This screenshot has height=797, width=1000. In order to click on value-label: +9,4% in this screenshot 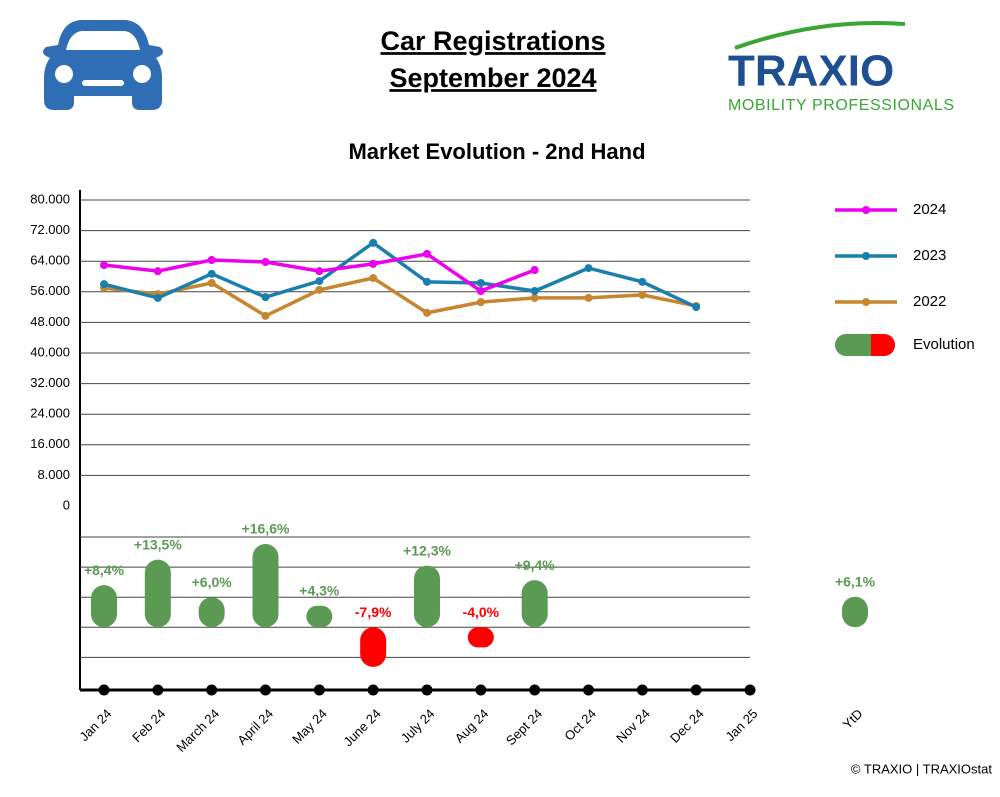, I will do `click(535, 565)`.